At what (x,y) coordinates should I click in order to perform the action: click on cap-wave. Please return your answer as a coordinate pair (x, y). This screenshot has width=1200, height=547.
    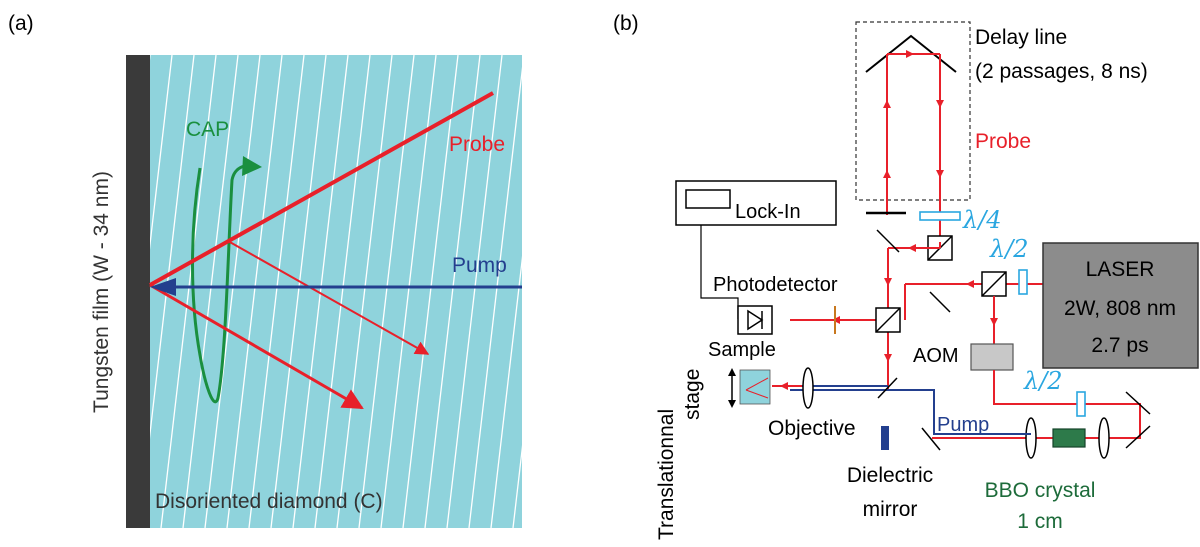
    Looking at the image, I should click on (223, 283).